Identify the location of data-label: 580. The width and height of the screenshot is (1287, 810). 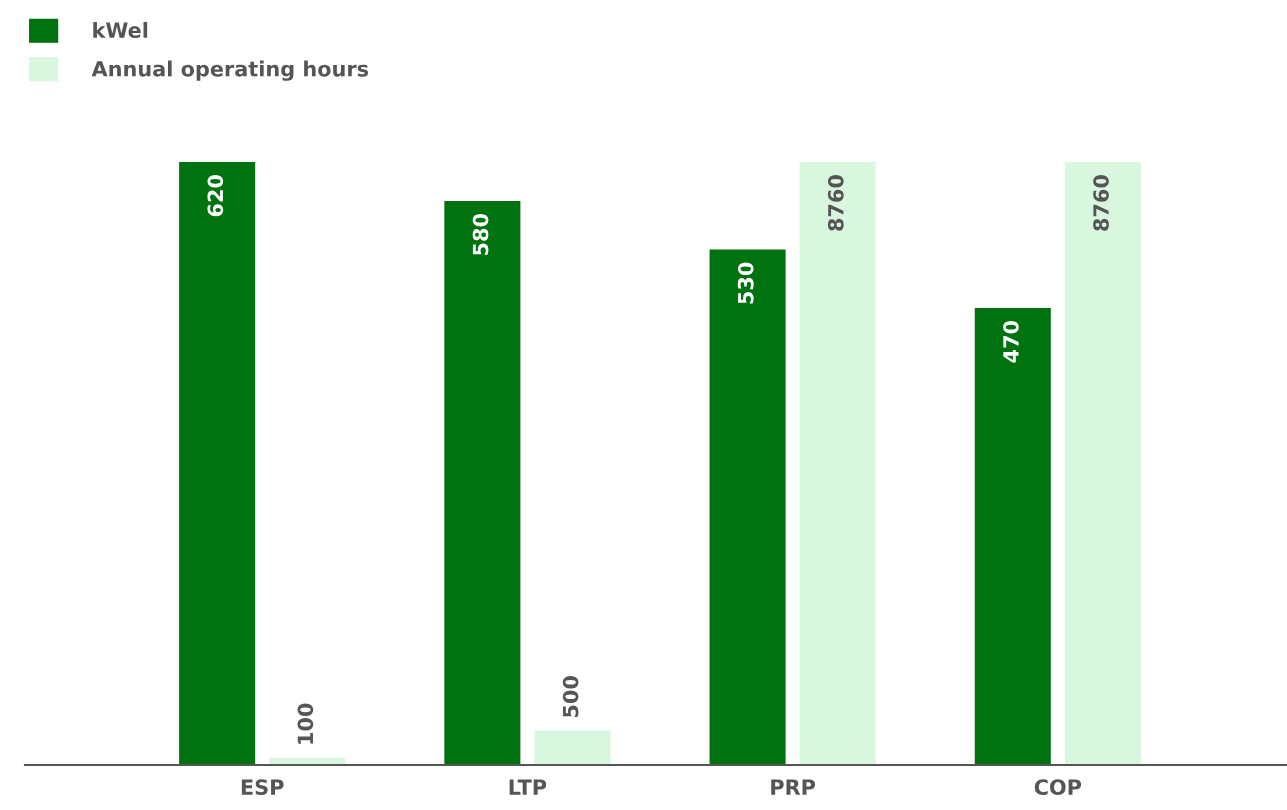
(480, 234).